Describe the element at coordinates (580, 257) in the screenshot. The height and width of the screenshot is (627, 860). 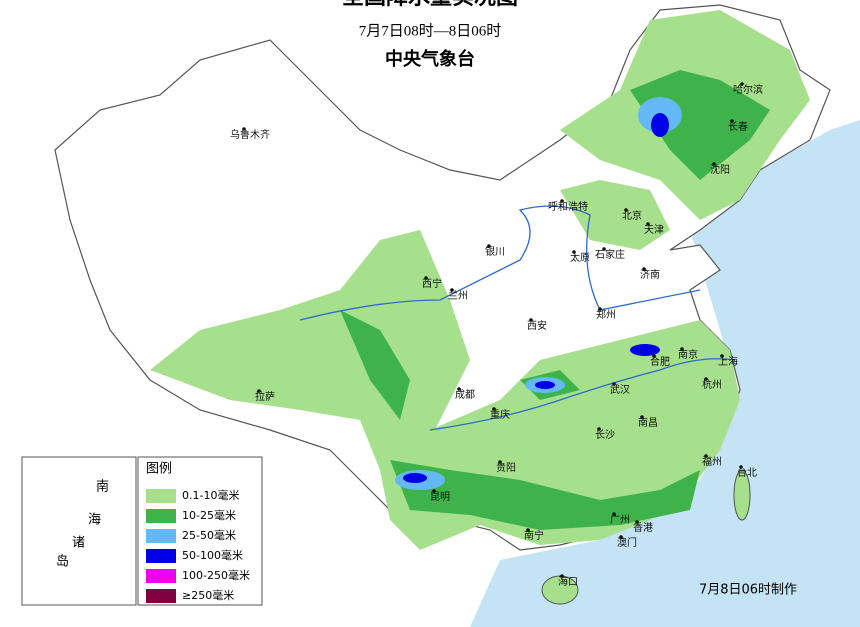
I see `city-label: 太原` at that location.